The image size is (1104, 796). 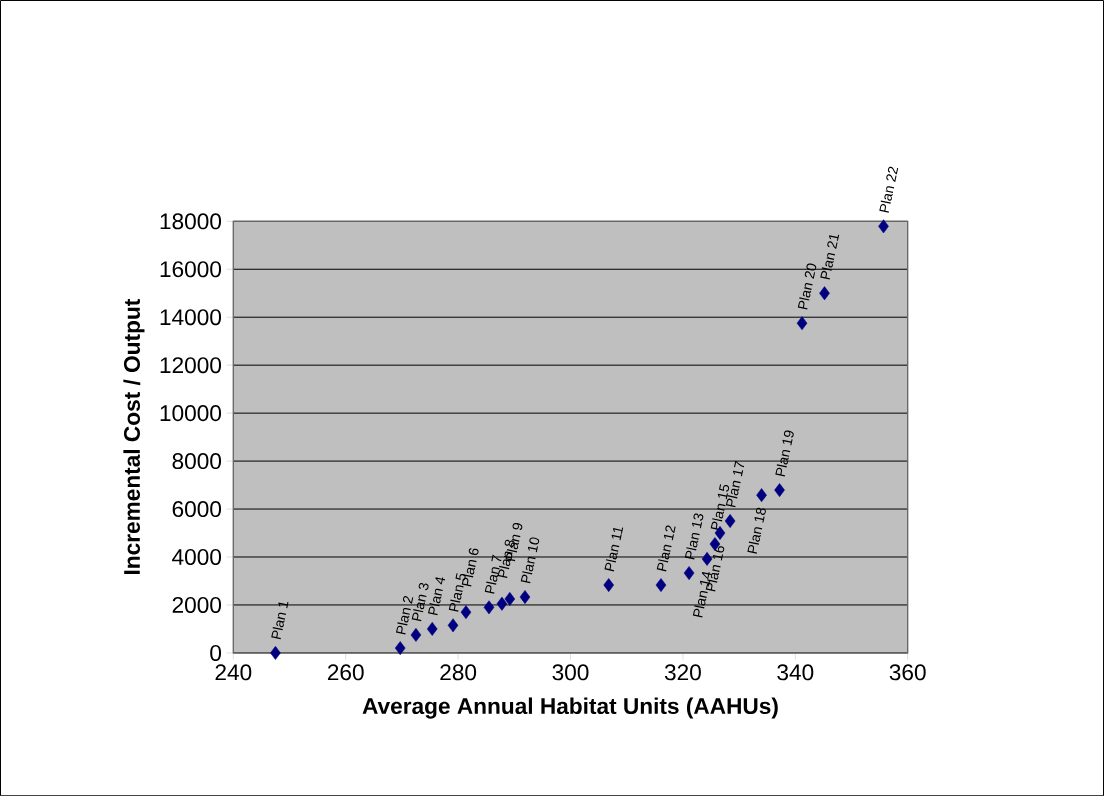 What do you see at coordinates (830, 257) in the screenshot?
I see `annotation: Plan 21` at bounding box center [830, 257].